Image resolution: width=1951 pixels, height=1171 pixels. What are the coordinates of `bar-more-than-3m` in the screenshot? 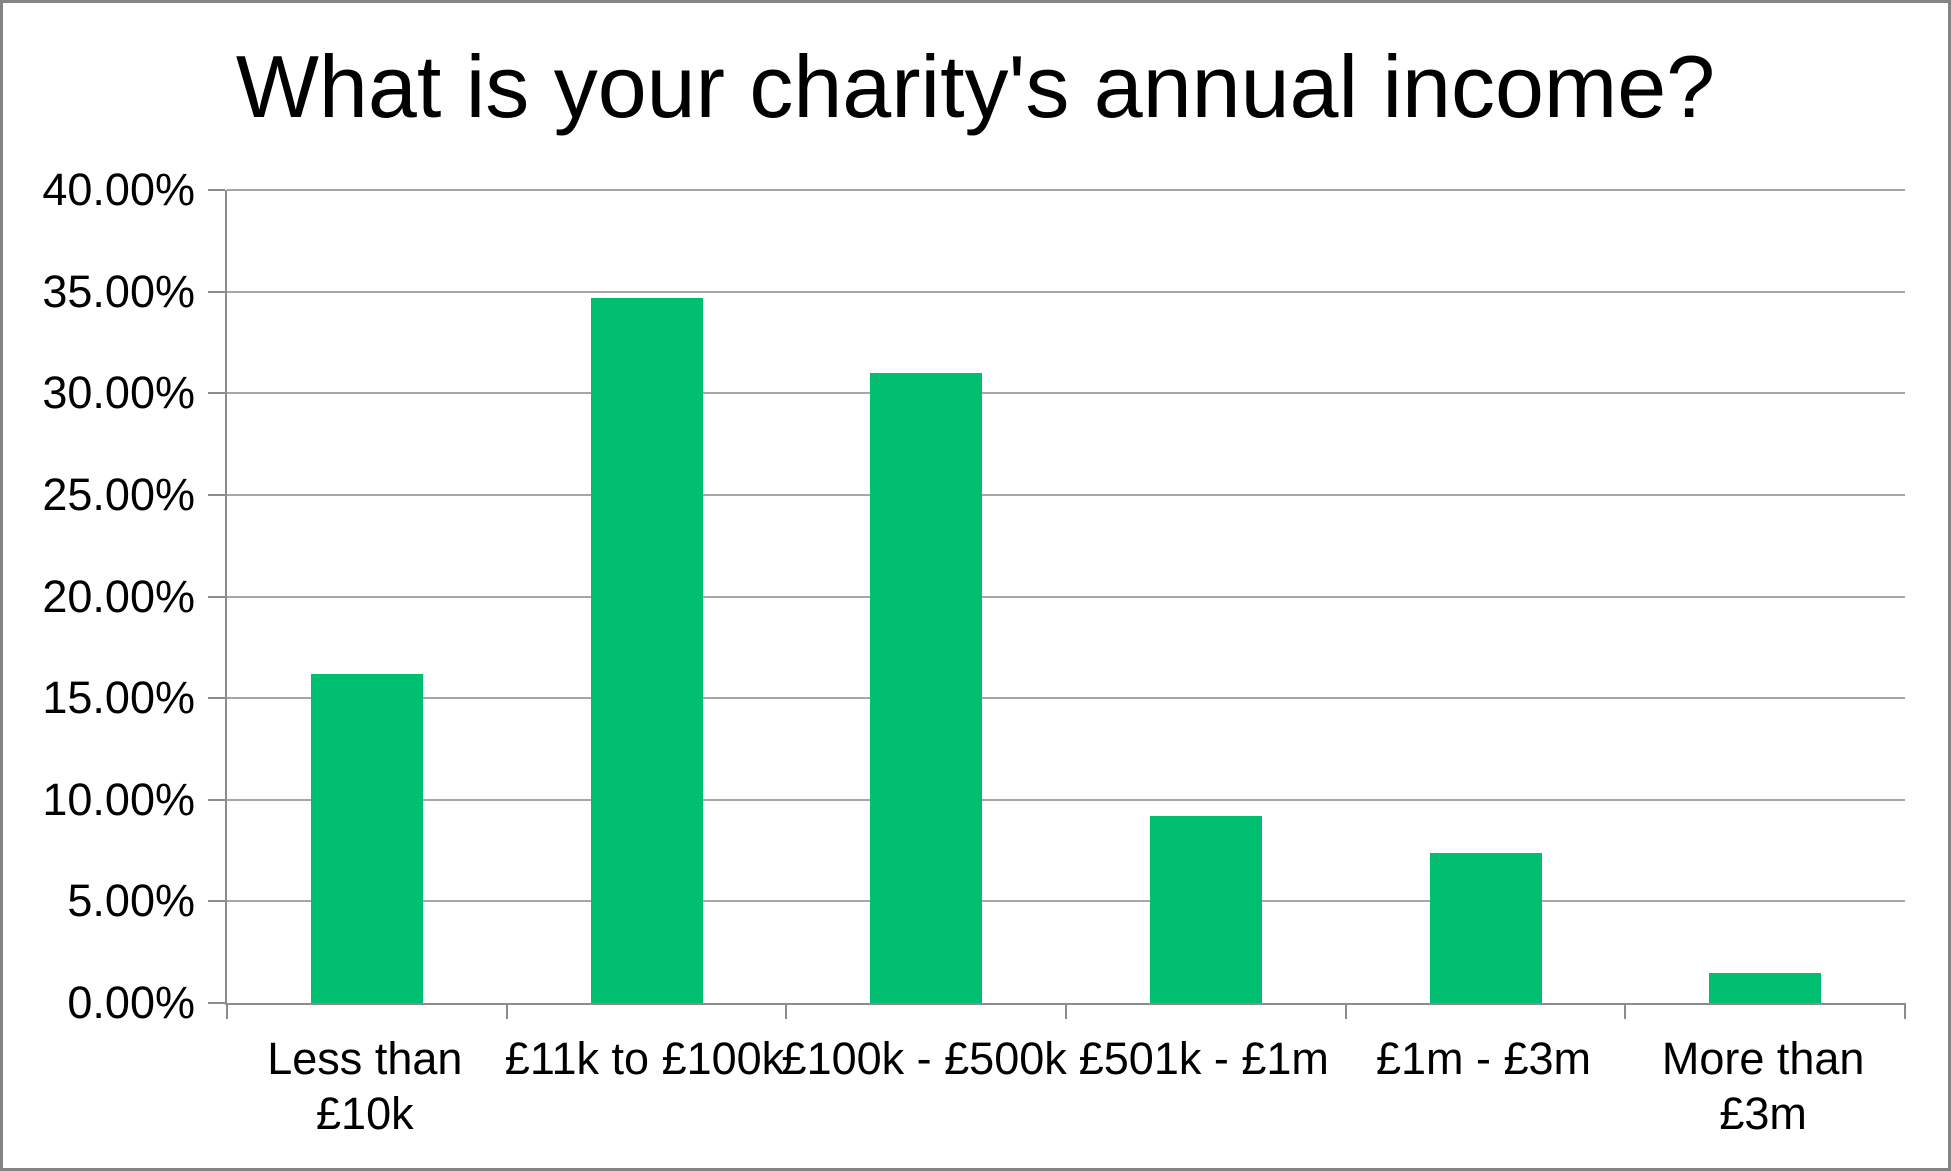 It's located at (1765, 987).